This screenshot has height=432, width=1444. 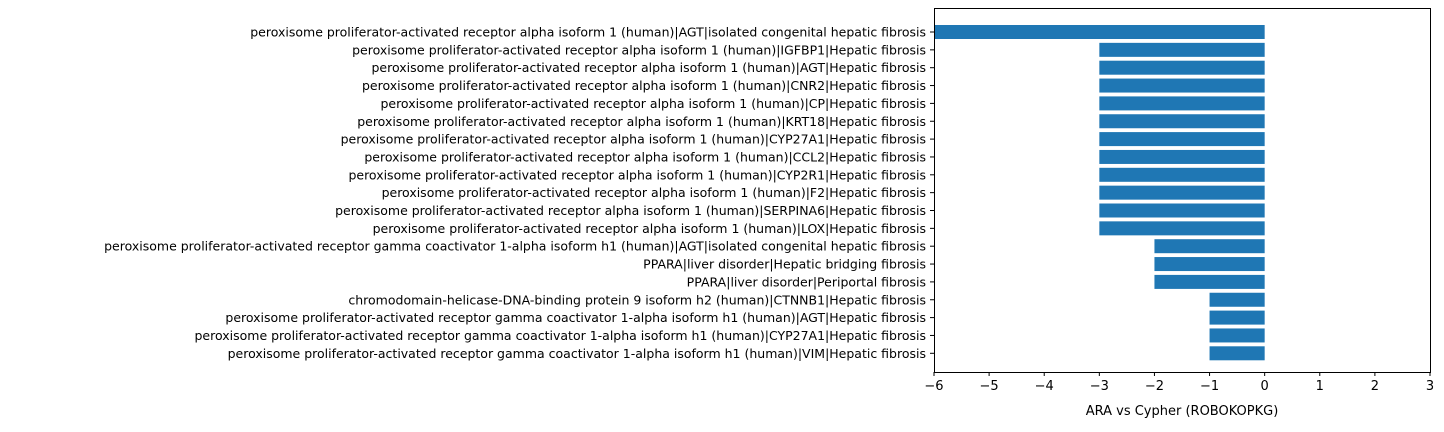 What do you see at coordinates (1375, 386) in the screenshot?
I see `x-tick-label: 2` at bounding box center [1375, 386].